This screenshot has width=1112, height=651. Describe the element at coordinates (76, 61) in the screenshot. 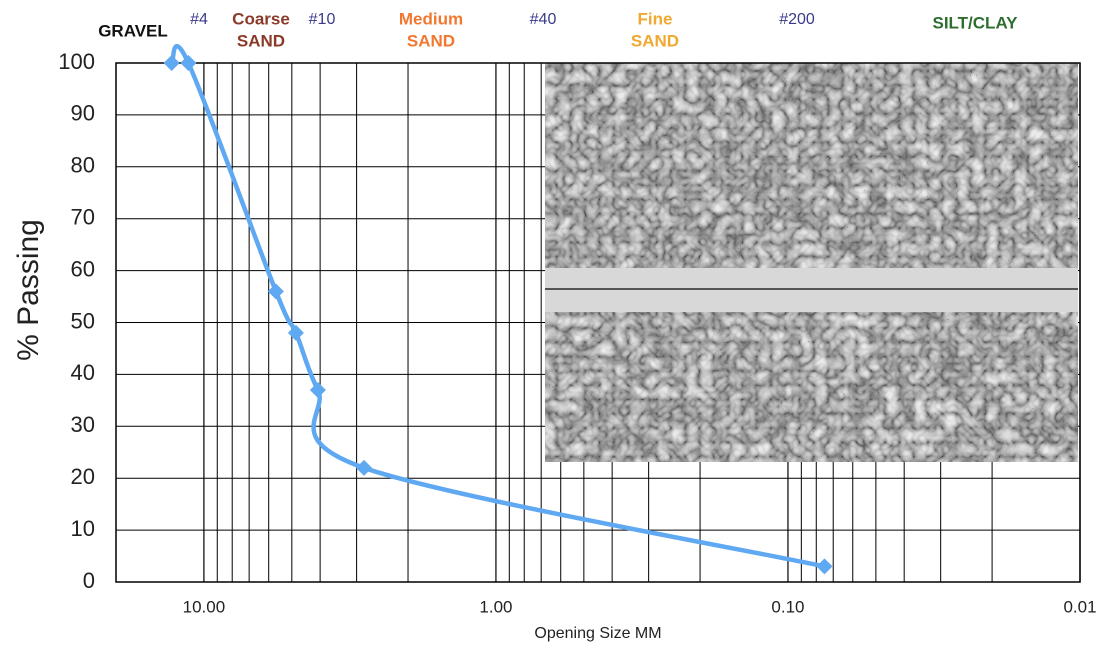

I see `y-tick-label: 100` at that location.